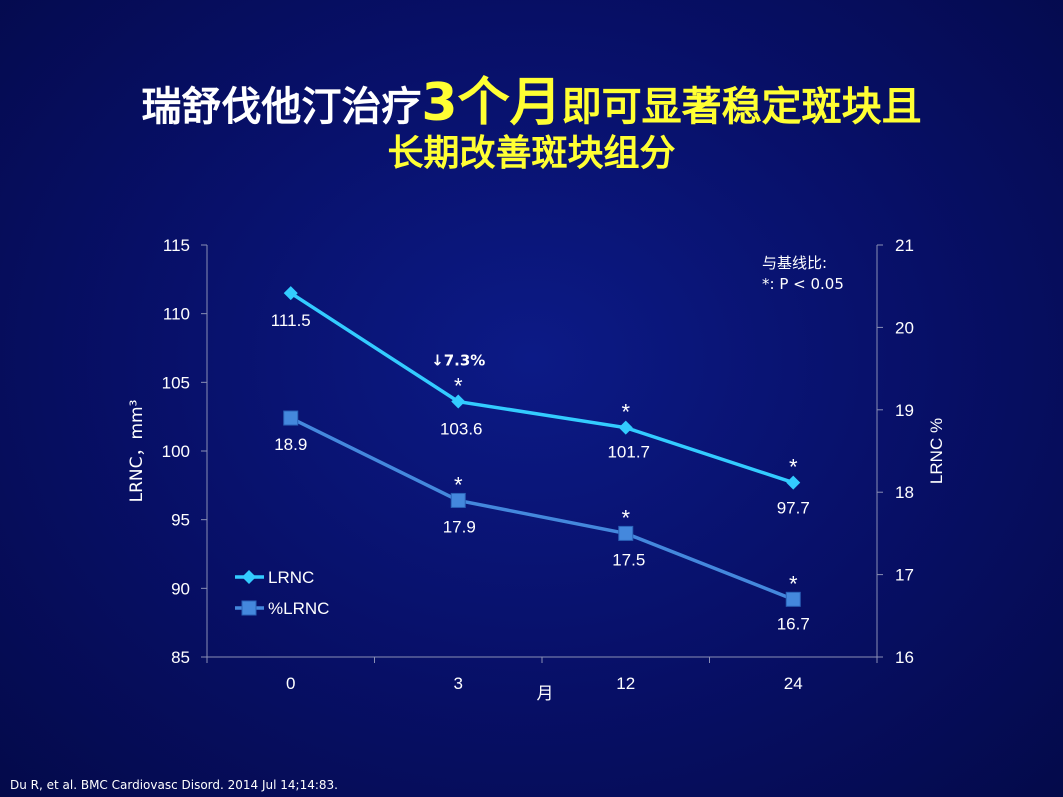 The width and height of the screenshot is (1063, 797). I want to click on x-axis-title: 月, so click(545, 694).